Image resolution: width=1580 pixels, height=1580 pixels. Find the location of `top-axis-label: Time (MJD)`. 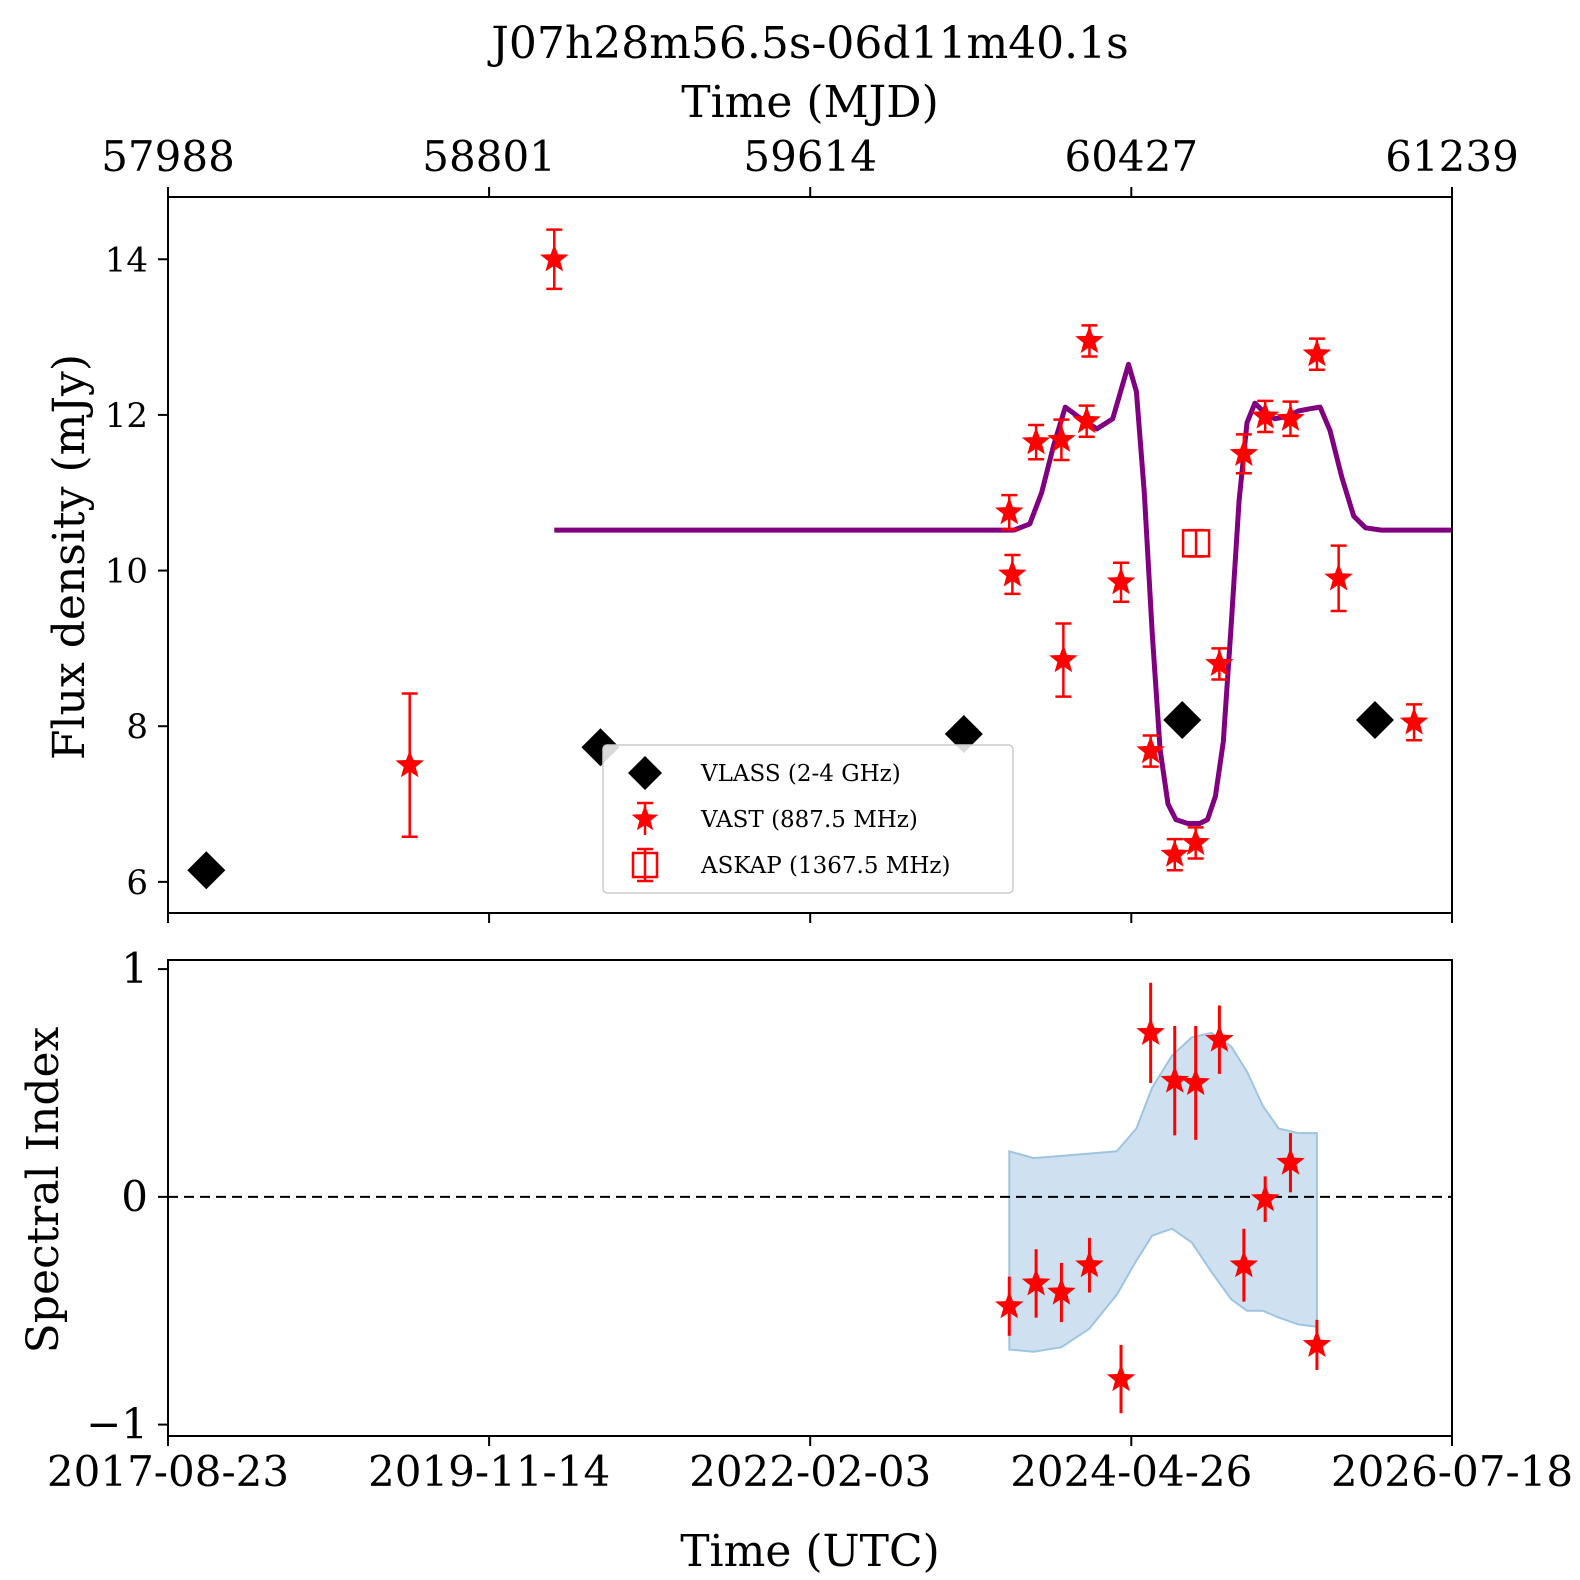

top-axis-label: Time (MJD) is located at coordinates (809, 102).